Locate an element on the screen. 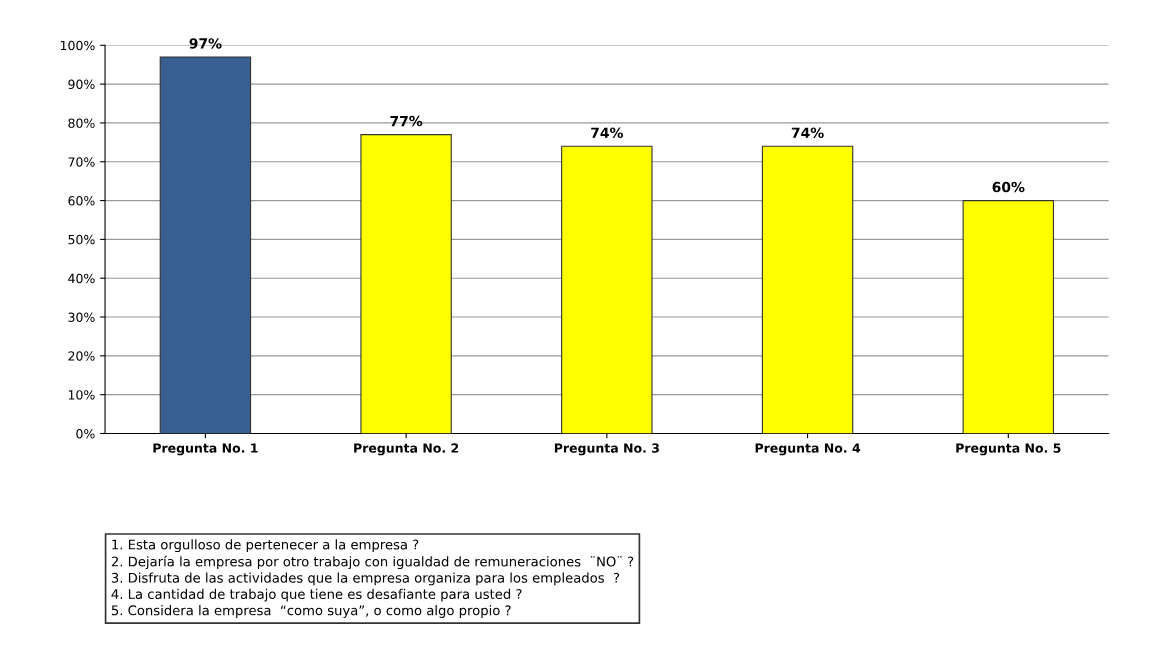  y-tick-label: 60% is located at coordinates (81, 201).